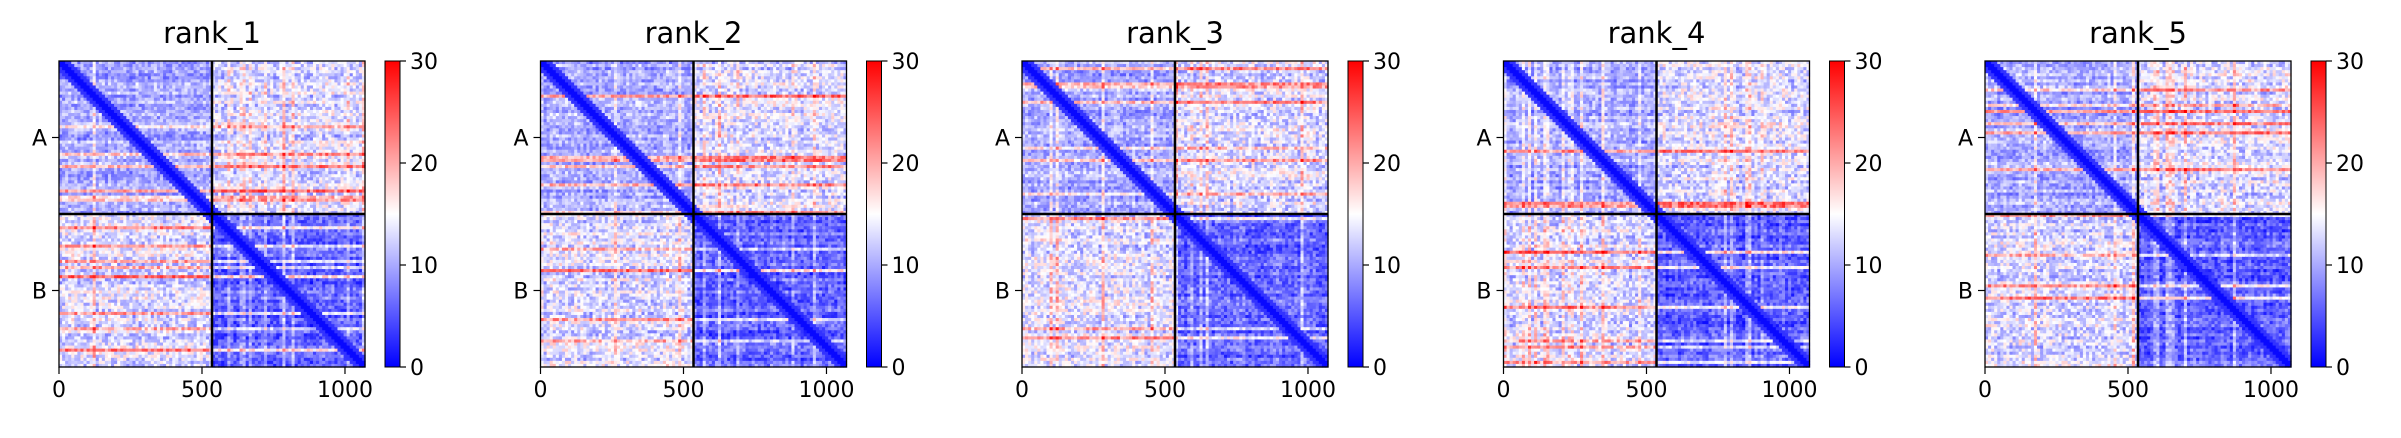  What do you see at coordinates (235, 209) in the screenshot?
I see `panel-1: rank_10 500 1000AB0102030` at bounding box center [235, 209].